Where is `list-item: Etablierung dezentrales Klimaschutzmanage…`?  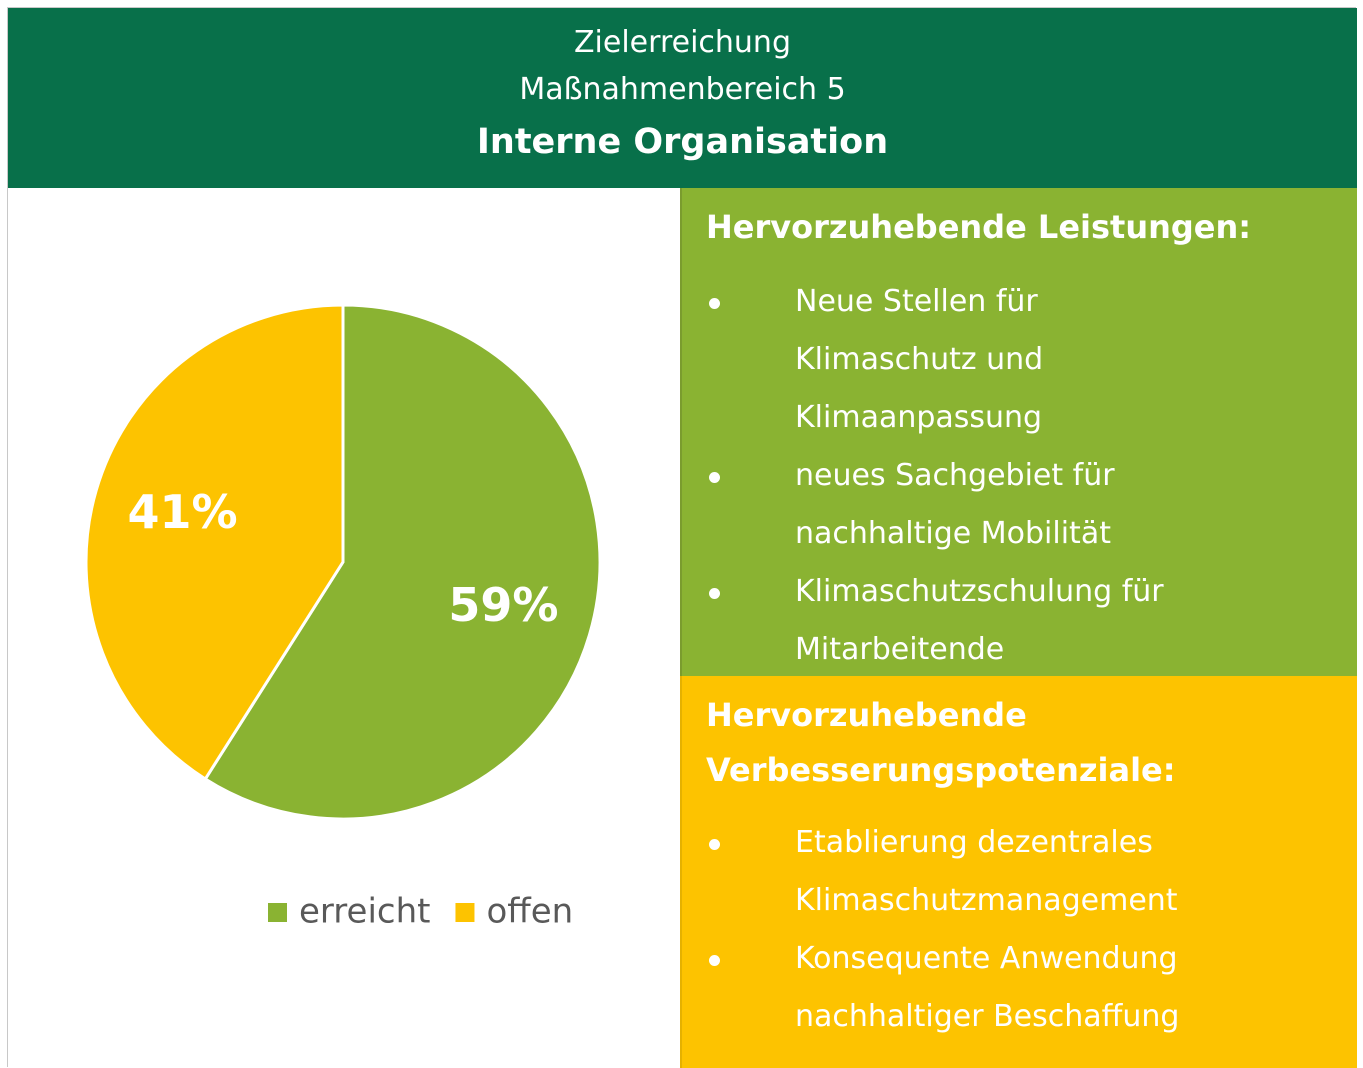 list-item: Etablierung dezentrales Klimaschutzmanage… is located at coordinates (1019, 872).